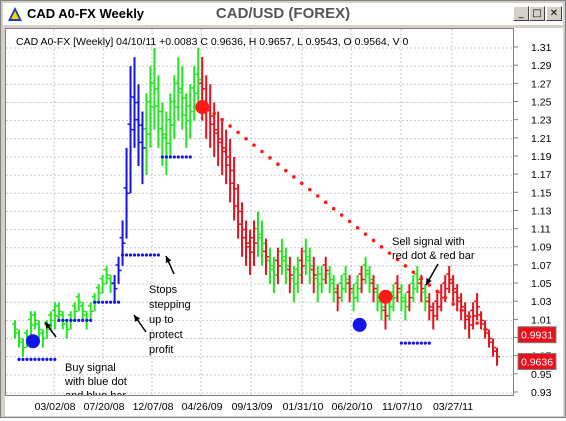 The image size is (566, 421). Describe the element at coordinates (15, 14) in the screenshot. I see `app-icon` at that location.